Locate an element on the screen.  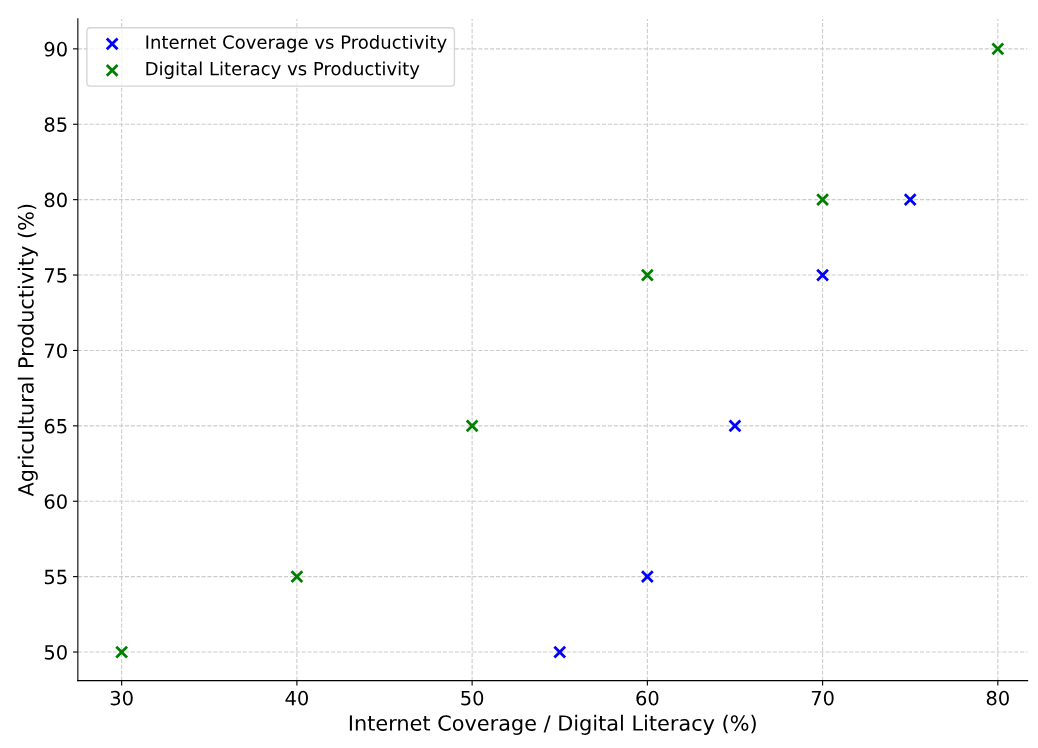
y-tick-label: 60 is located at coordinates (55, 501).